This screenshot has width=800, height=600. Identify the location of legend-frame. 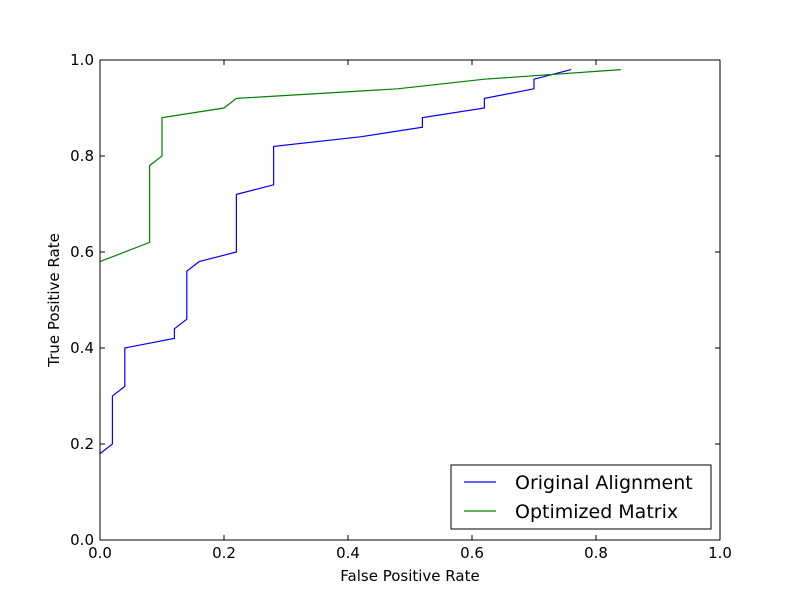
(581, 497).